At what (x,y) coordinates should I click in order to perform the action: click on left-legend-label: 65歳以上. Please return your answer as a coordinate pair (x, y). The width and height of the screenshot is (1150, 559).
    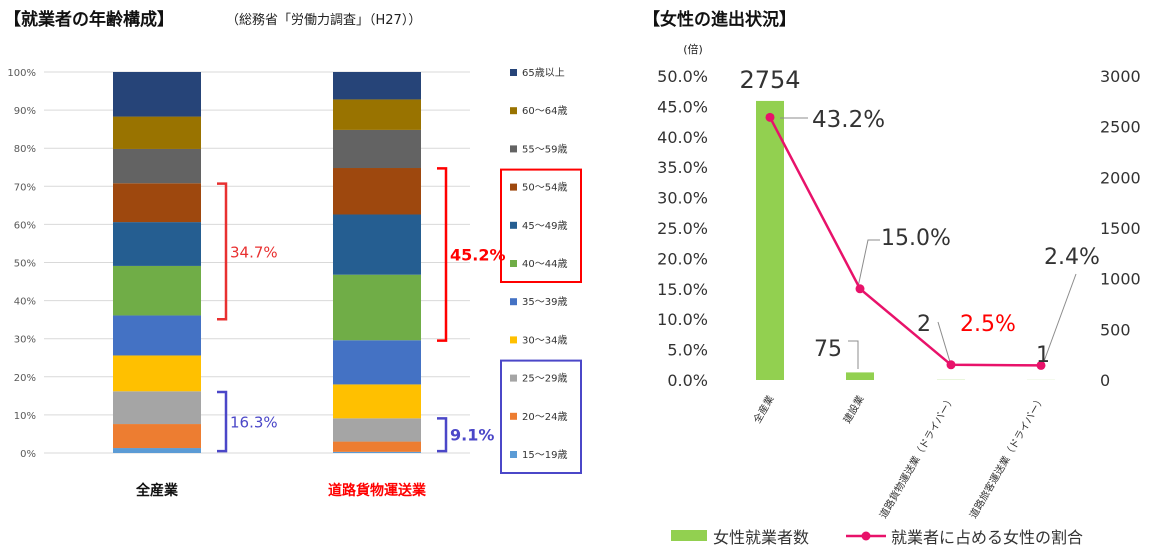
    Looking at the image, I should click on (543, 73).